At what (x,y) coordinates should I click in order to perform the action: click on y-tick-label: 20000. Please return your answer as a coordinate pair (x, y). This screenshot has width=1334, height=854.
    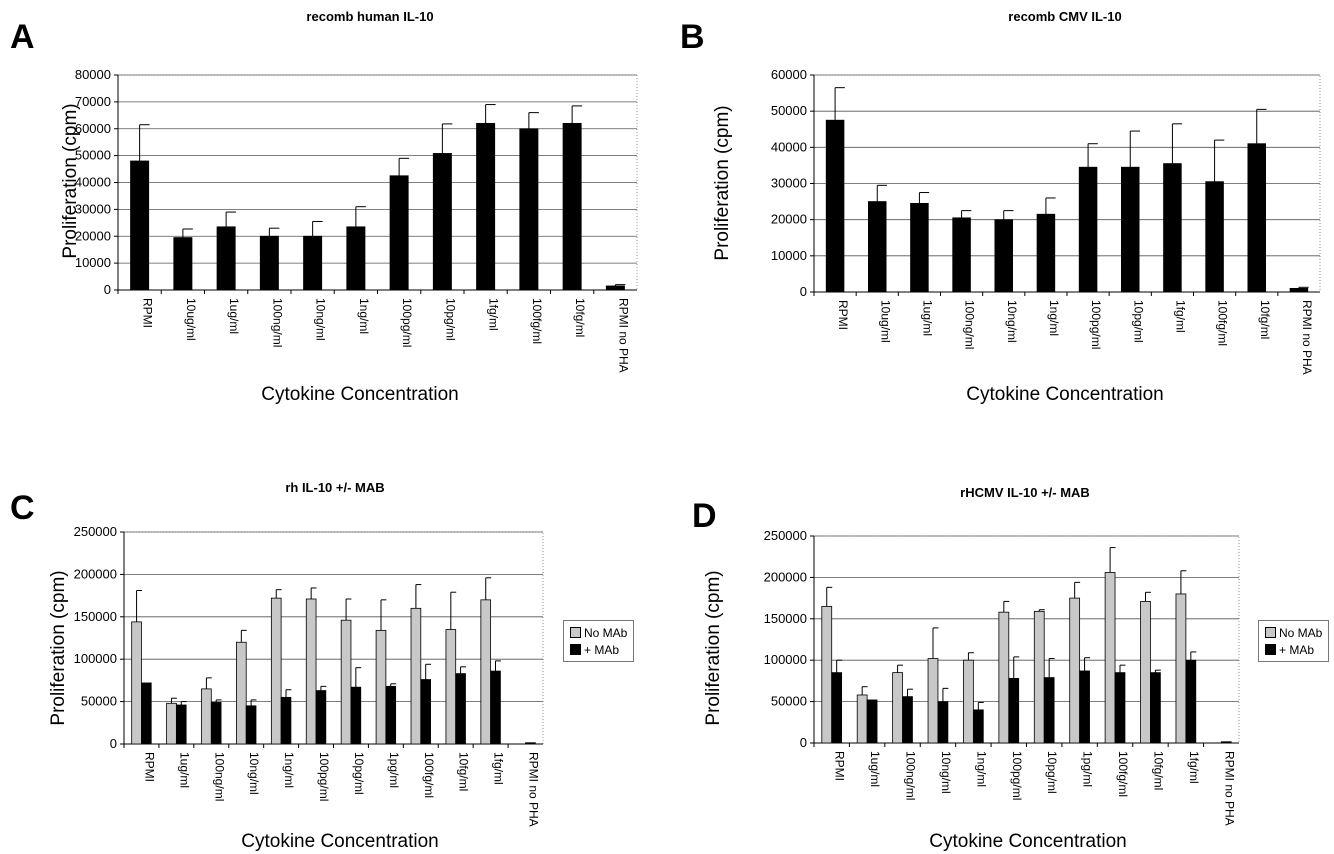
    Looking at the image, I should click on (789, 219).